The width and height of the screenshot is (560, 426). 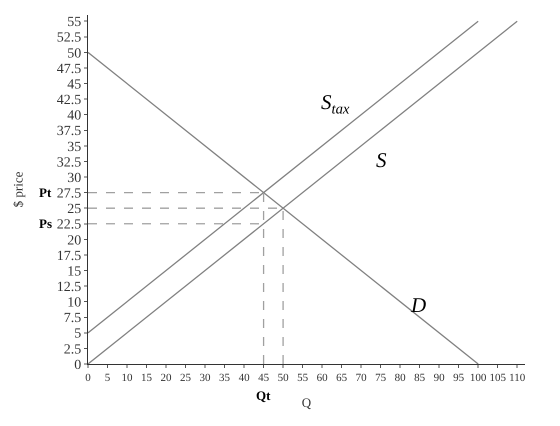 What do you see at coordinates (418, 305) in the screenshot?
I see `annotation: D` at bounding box center [418, 305].